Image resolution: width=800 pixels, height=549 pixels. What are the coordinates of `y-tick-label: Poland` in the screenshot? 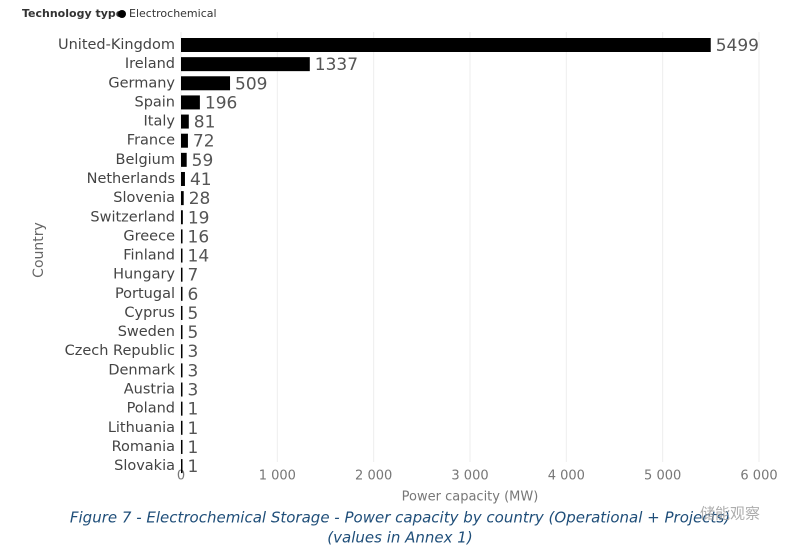 It's located at (151, 409).